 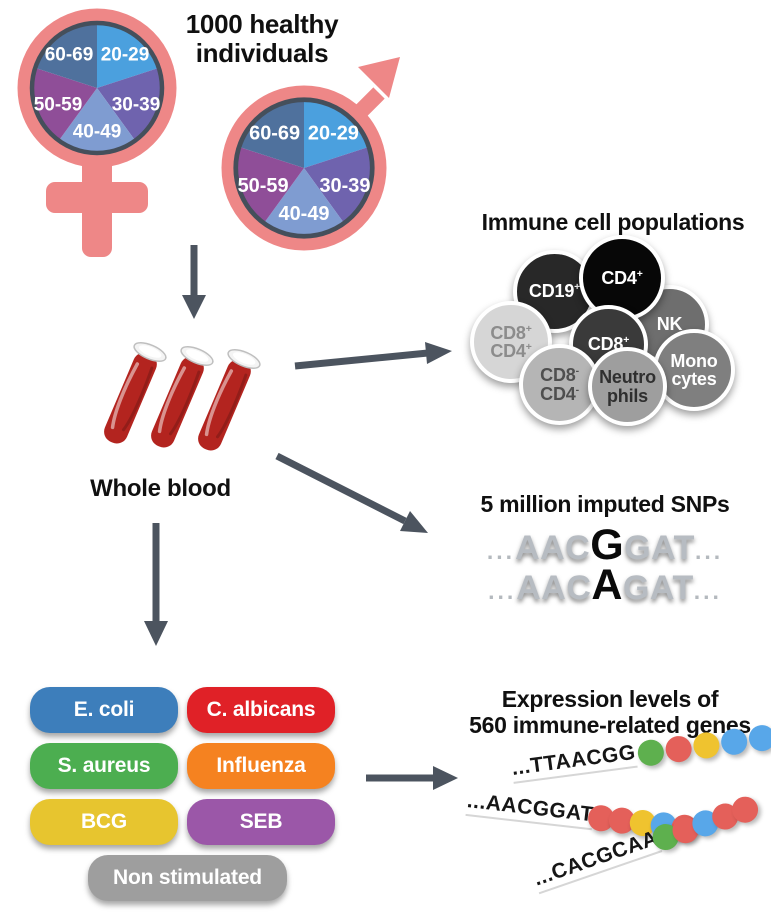 I want to click on page-title-line1: 1000 healthy, so click(x=262, y=24).